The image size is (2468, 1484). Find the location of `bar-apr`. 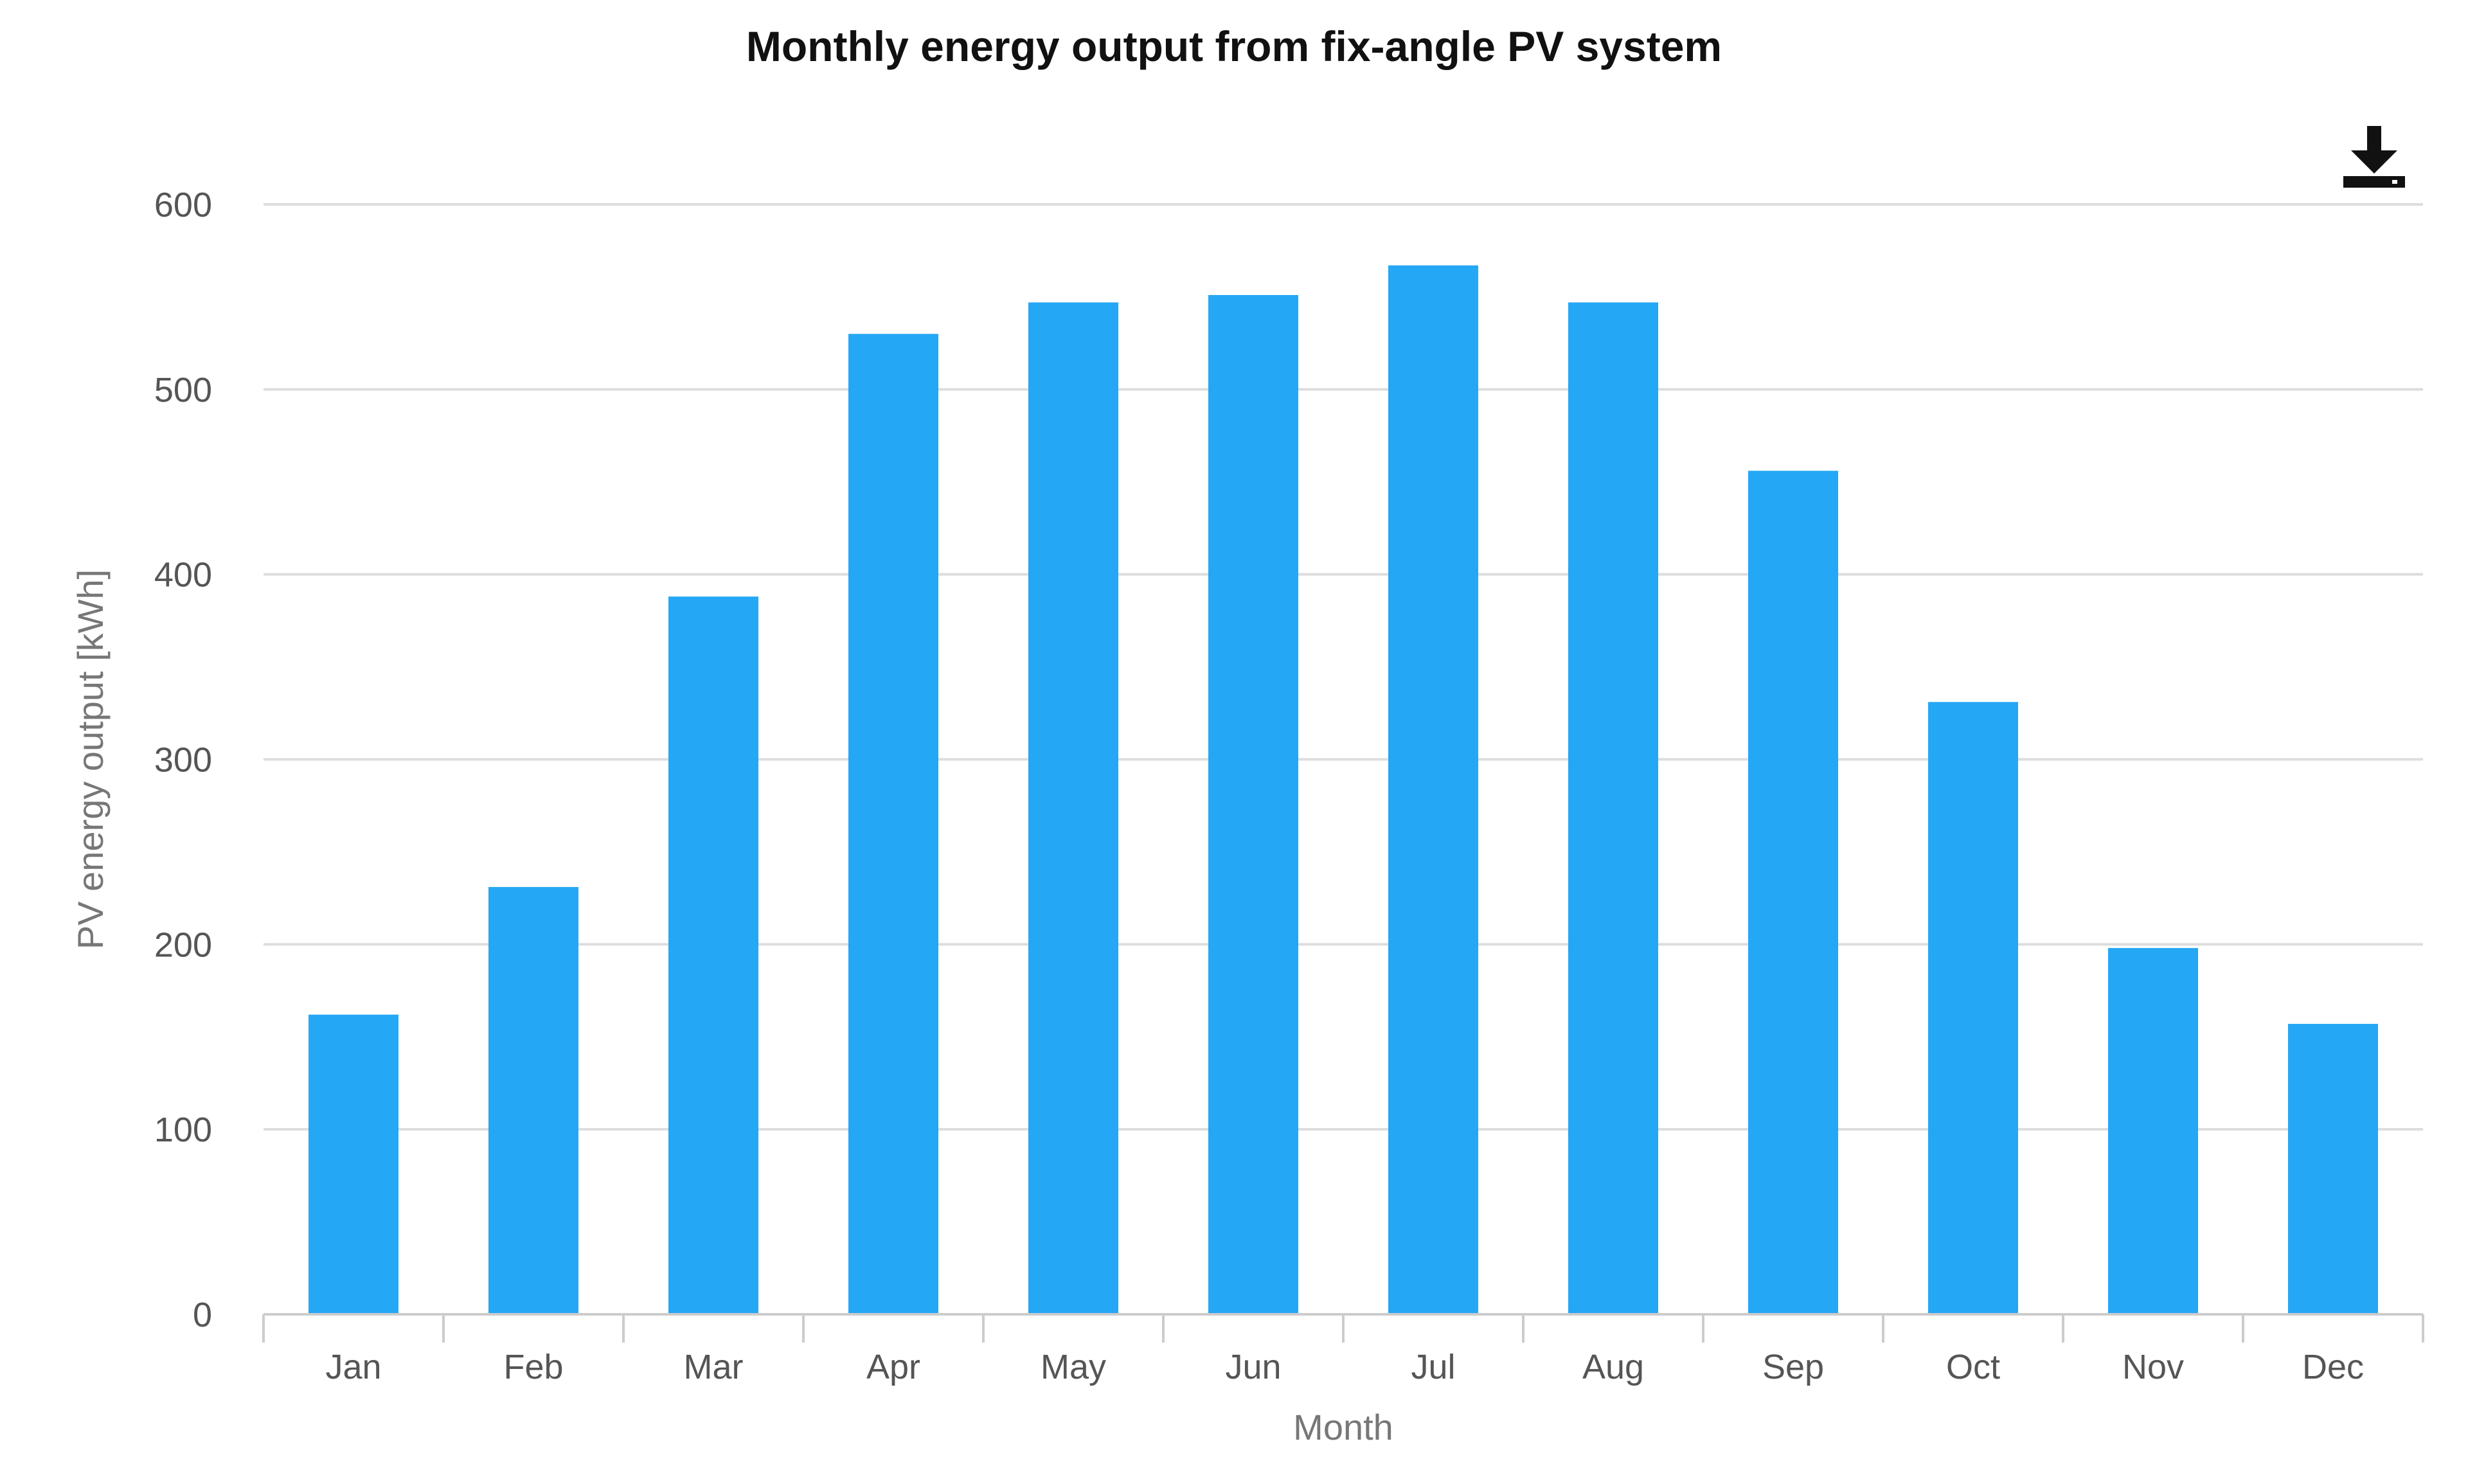

bar-apr is located at coordinates (893, 824).